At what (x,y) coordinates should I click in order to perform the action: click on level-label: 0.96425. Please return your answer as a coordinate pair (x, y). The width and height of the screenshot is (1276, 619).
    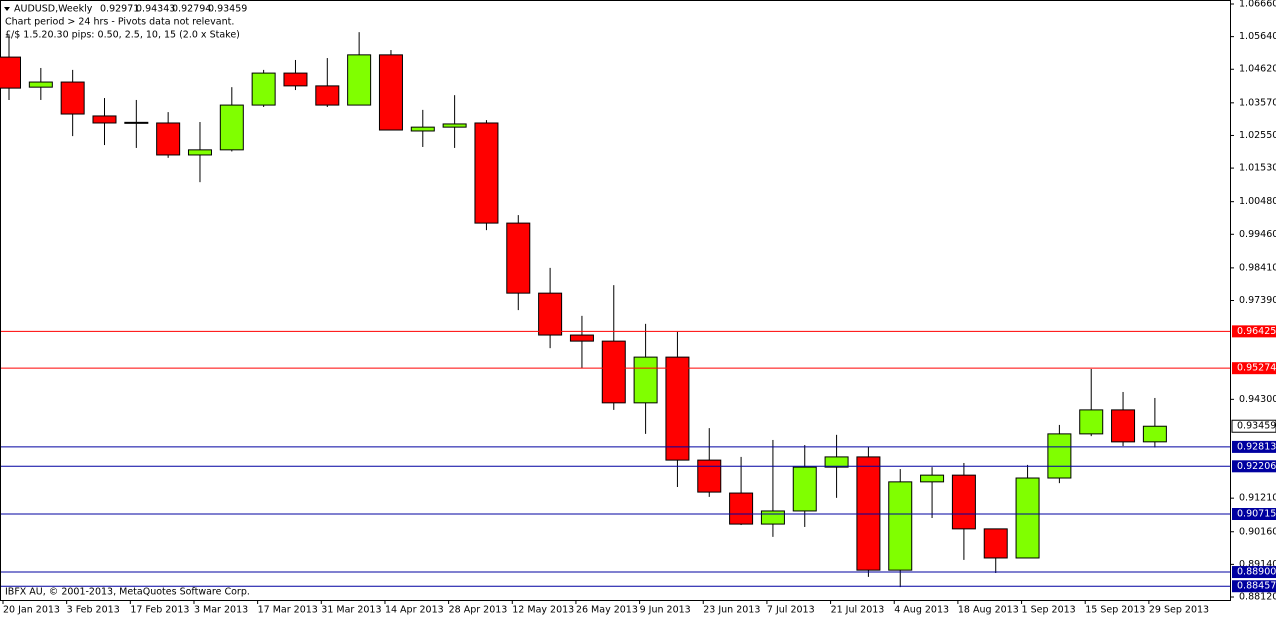
    Looking at the image, I should click on (1256, 331).